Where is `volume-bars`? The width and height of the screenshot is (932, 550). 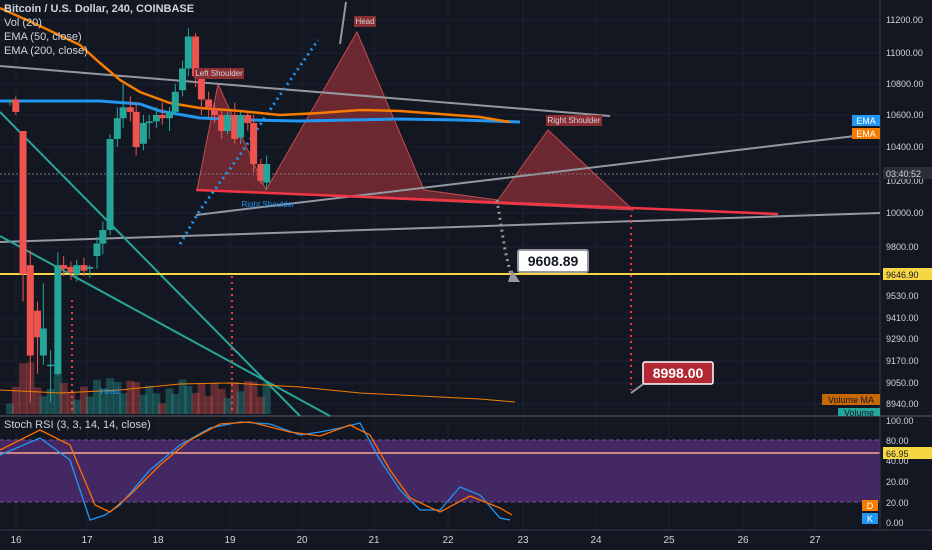 volume-bars is located at coordinates (138, 388).